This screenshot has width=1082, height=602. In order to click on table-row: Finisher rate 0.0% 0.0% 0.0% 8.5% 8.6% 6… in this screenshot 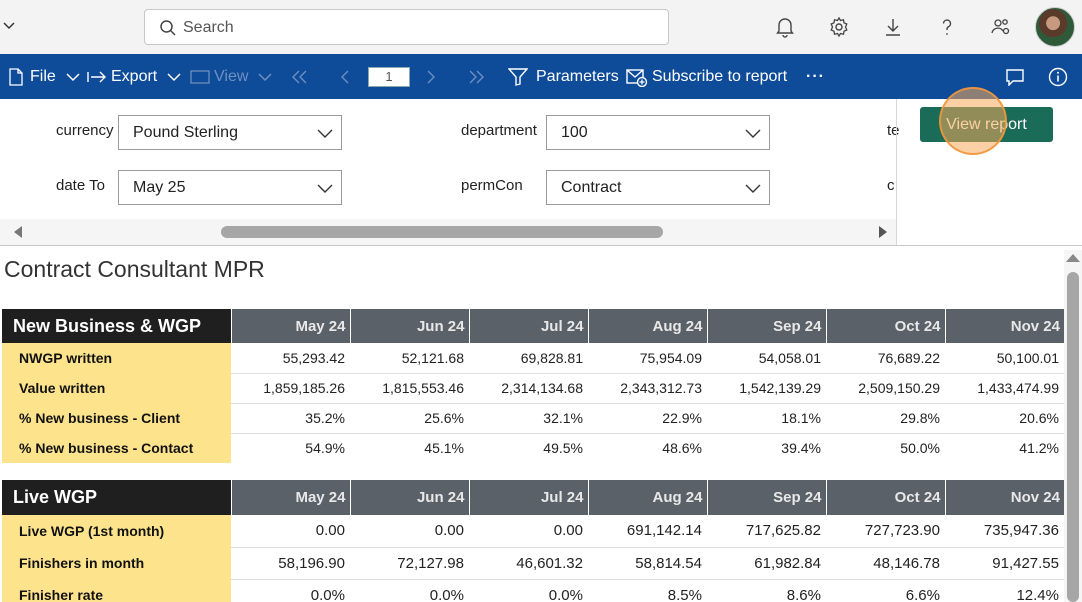, I will do `click(533, 590)`.